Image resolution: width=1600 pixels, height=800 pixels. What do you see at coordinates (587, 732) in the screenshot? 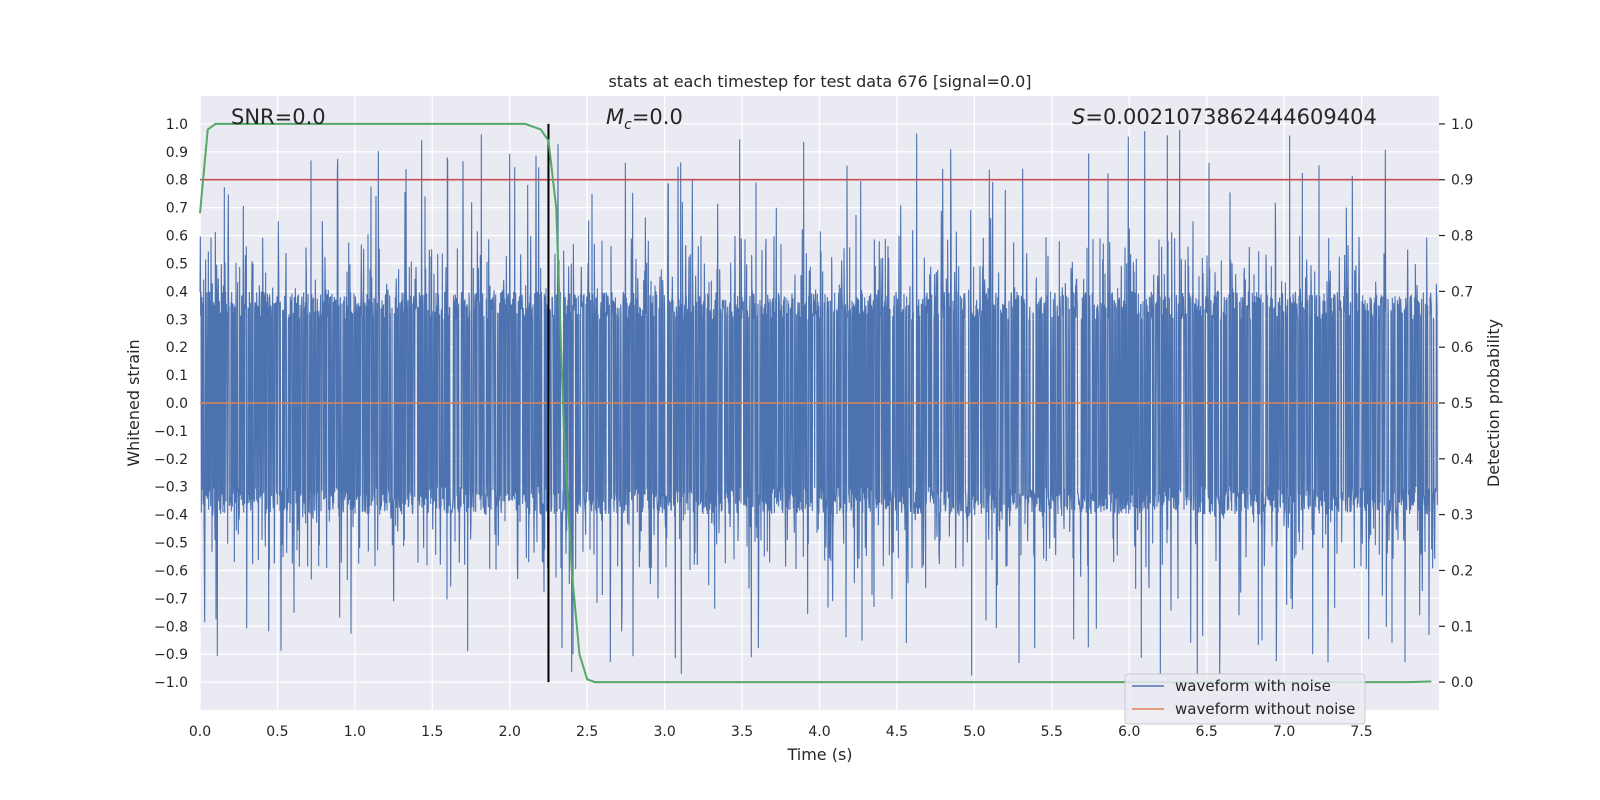
I see `x-tick-label-5: 2.5` at bounding box center [587, 732].